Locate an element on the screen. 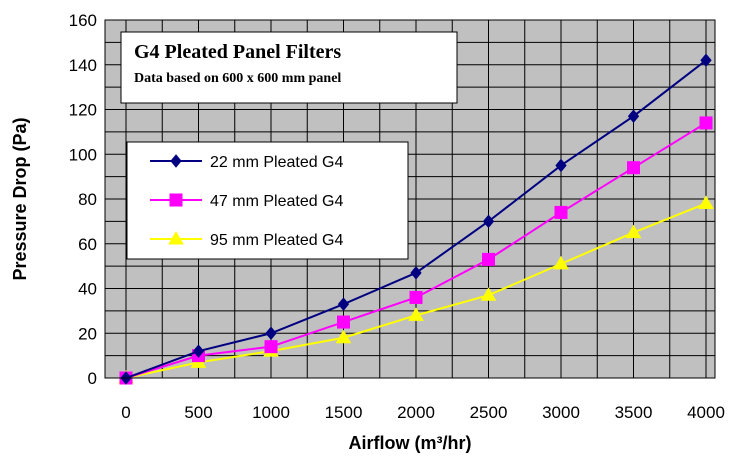 Image resolution: width=731 pixels, height=459 pixels. annotation-title: G4 Pleated Panel Filters is located at coordinates (237, 52).